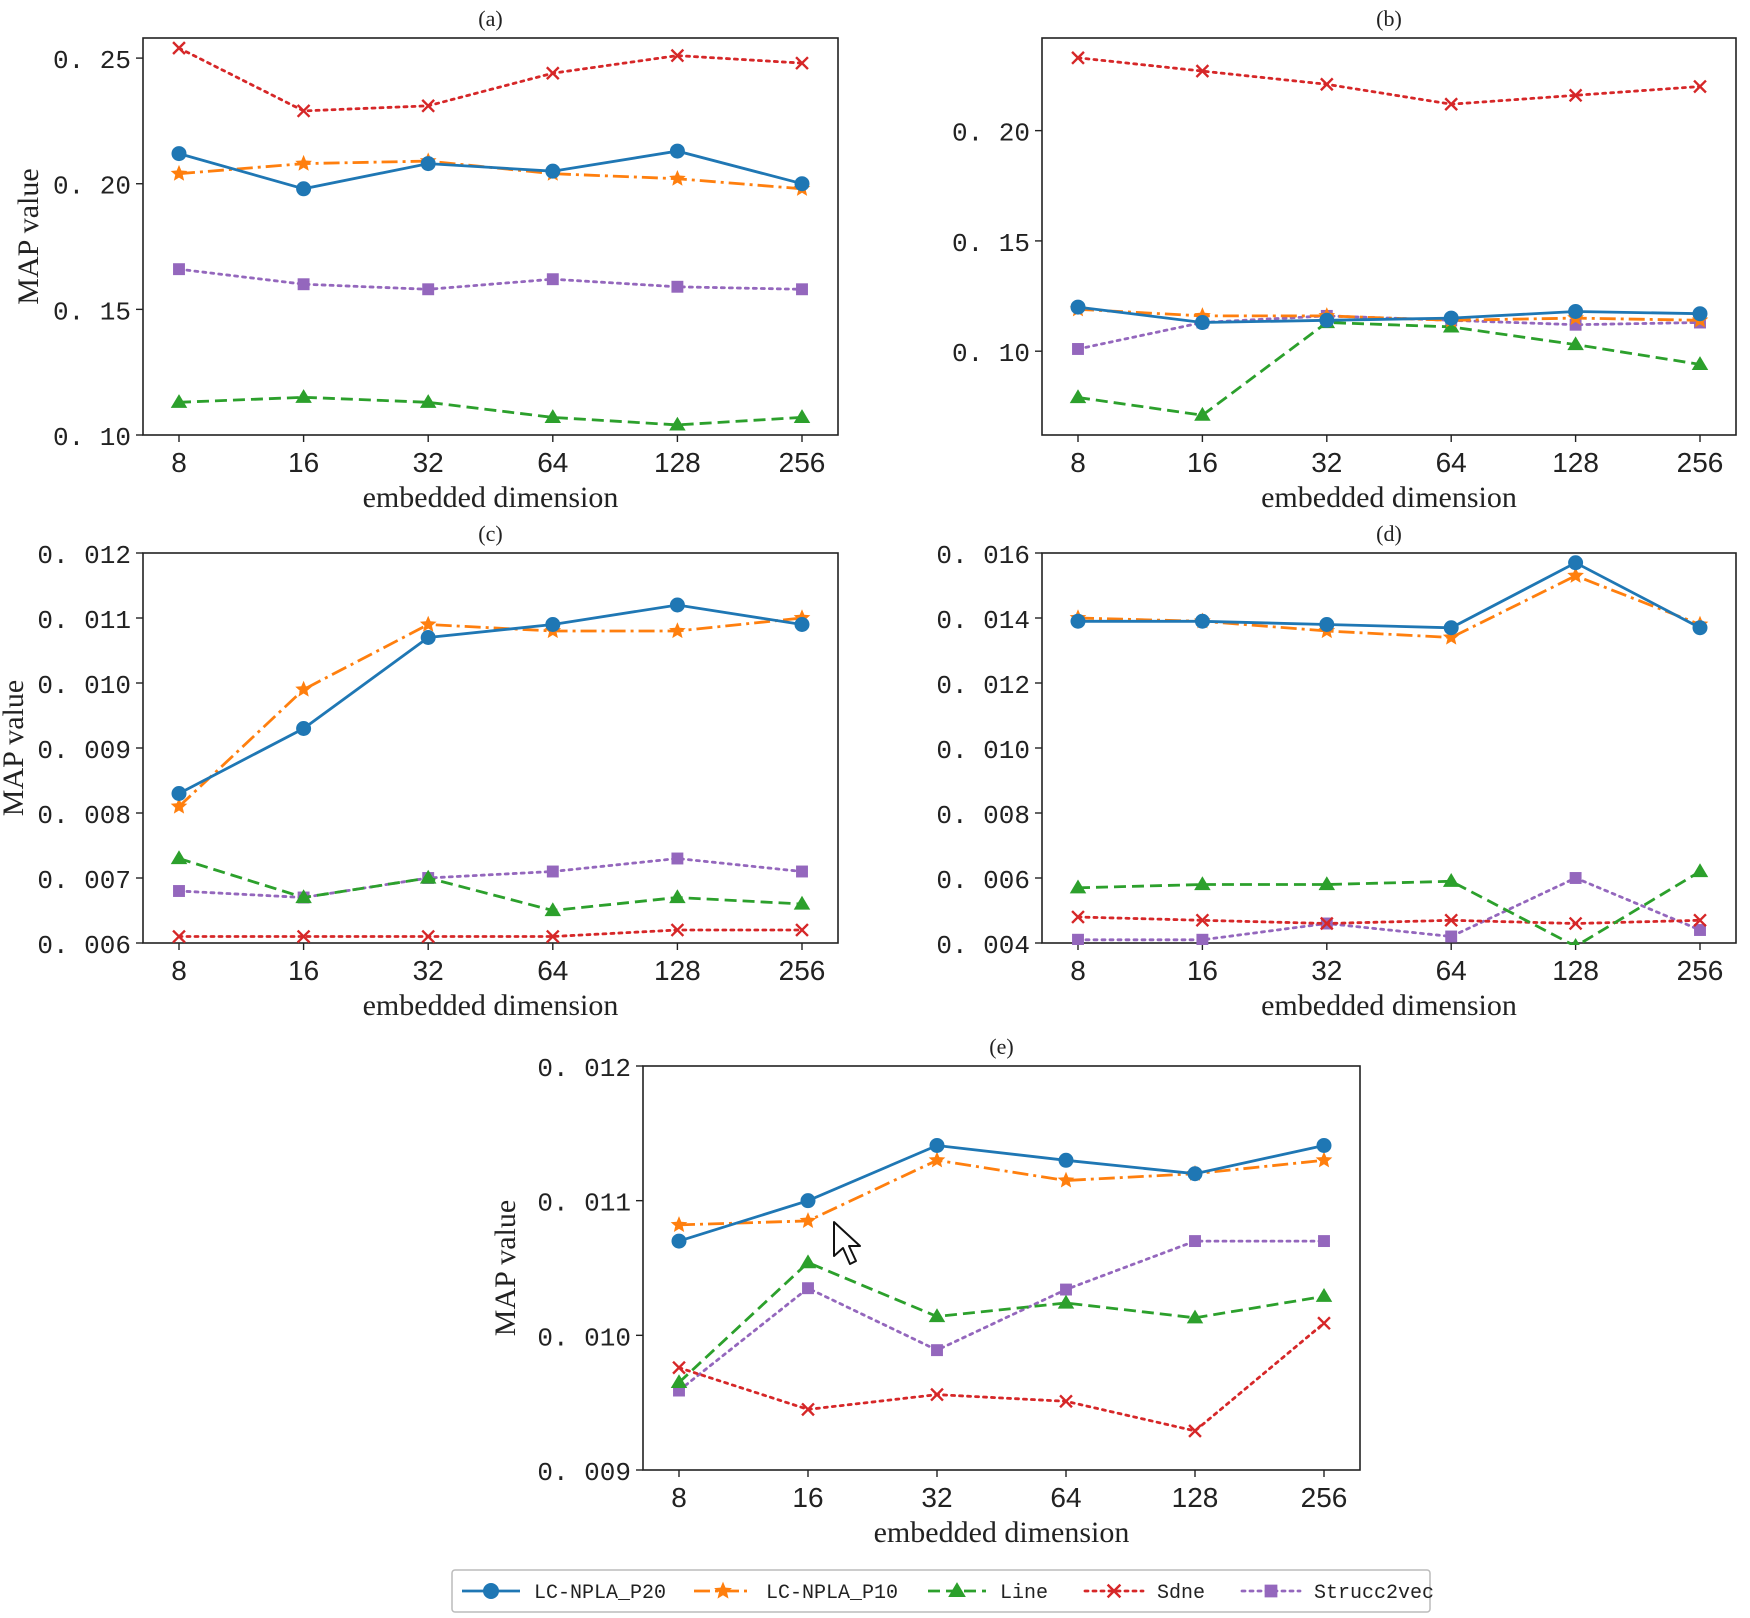 The height and width of the screenshot is (1618, 1750). I want to click on y-tick-label: 0. 009, so click(84, 751).